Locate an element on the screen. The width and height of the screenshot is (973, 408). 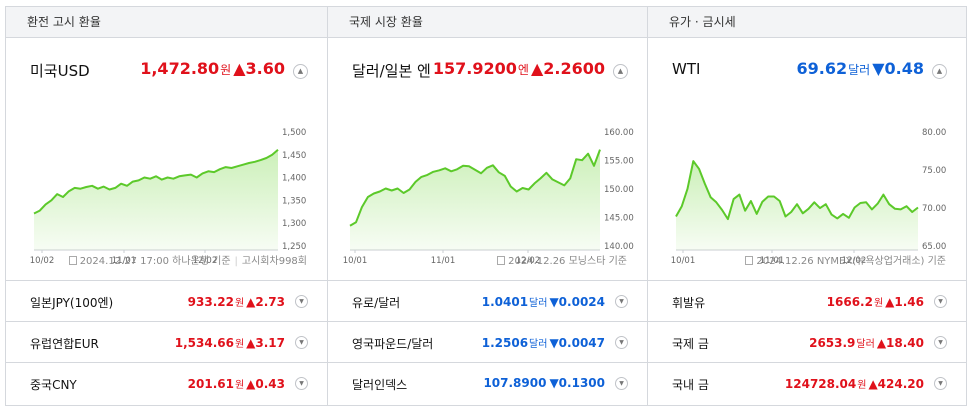
row-value: 1,534.66 is located at coordinates (204, 343).